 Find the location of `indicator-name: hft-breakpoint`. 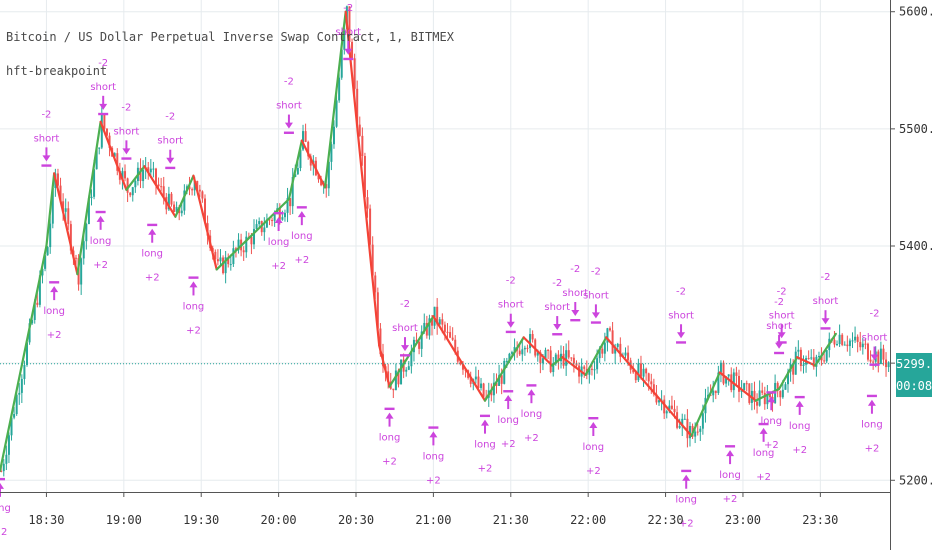

indicator-name: hft-breakpoint is located at coordinates (57, 71).